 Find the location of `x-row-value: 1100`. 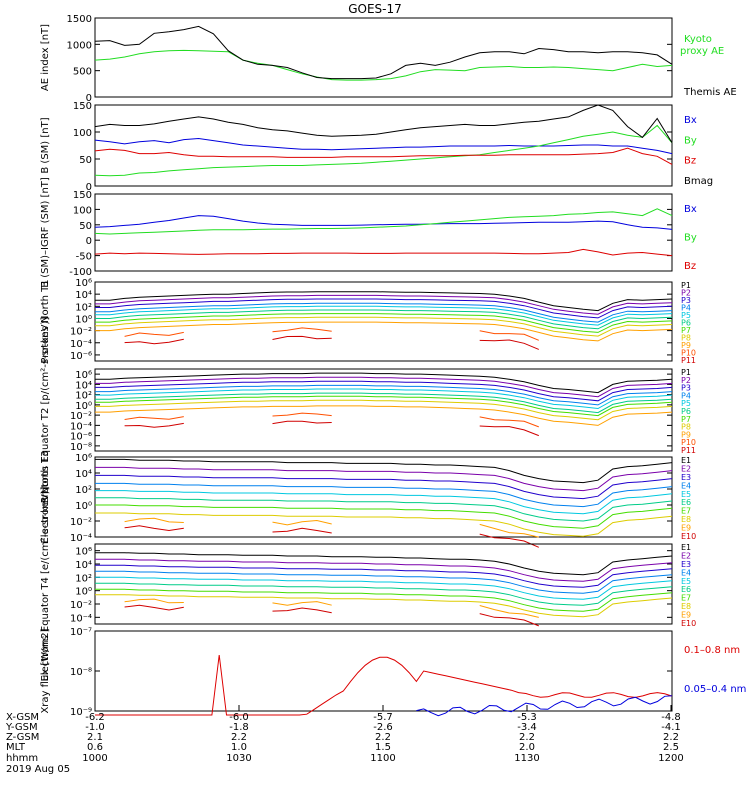

x-row-value: 1100 is located at coordinates (382, 758).